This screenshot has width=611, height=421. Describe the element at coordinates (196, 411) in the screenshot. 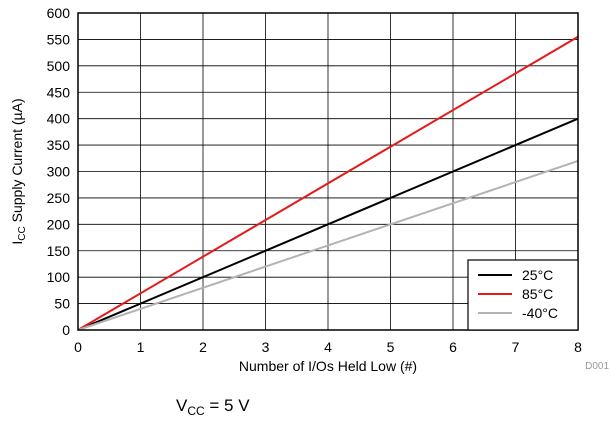

I see `caption-subscript: CC` at that location.